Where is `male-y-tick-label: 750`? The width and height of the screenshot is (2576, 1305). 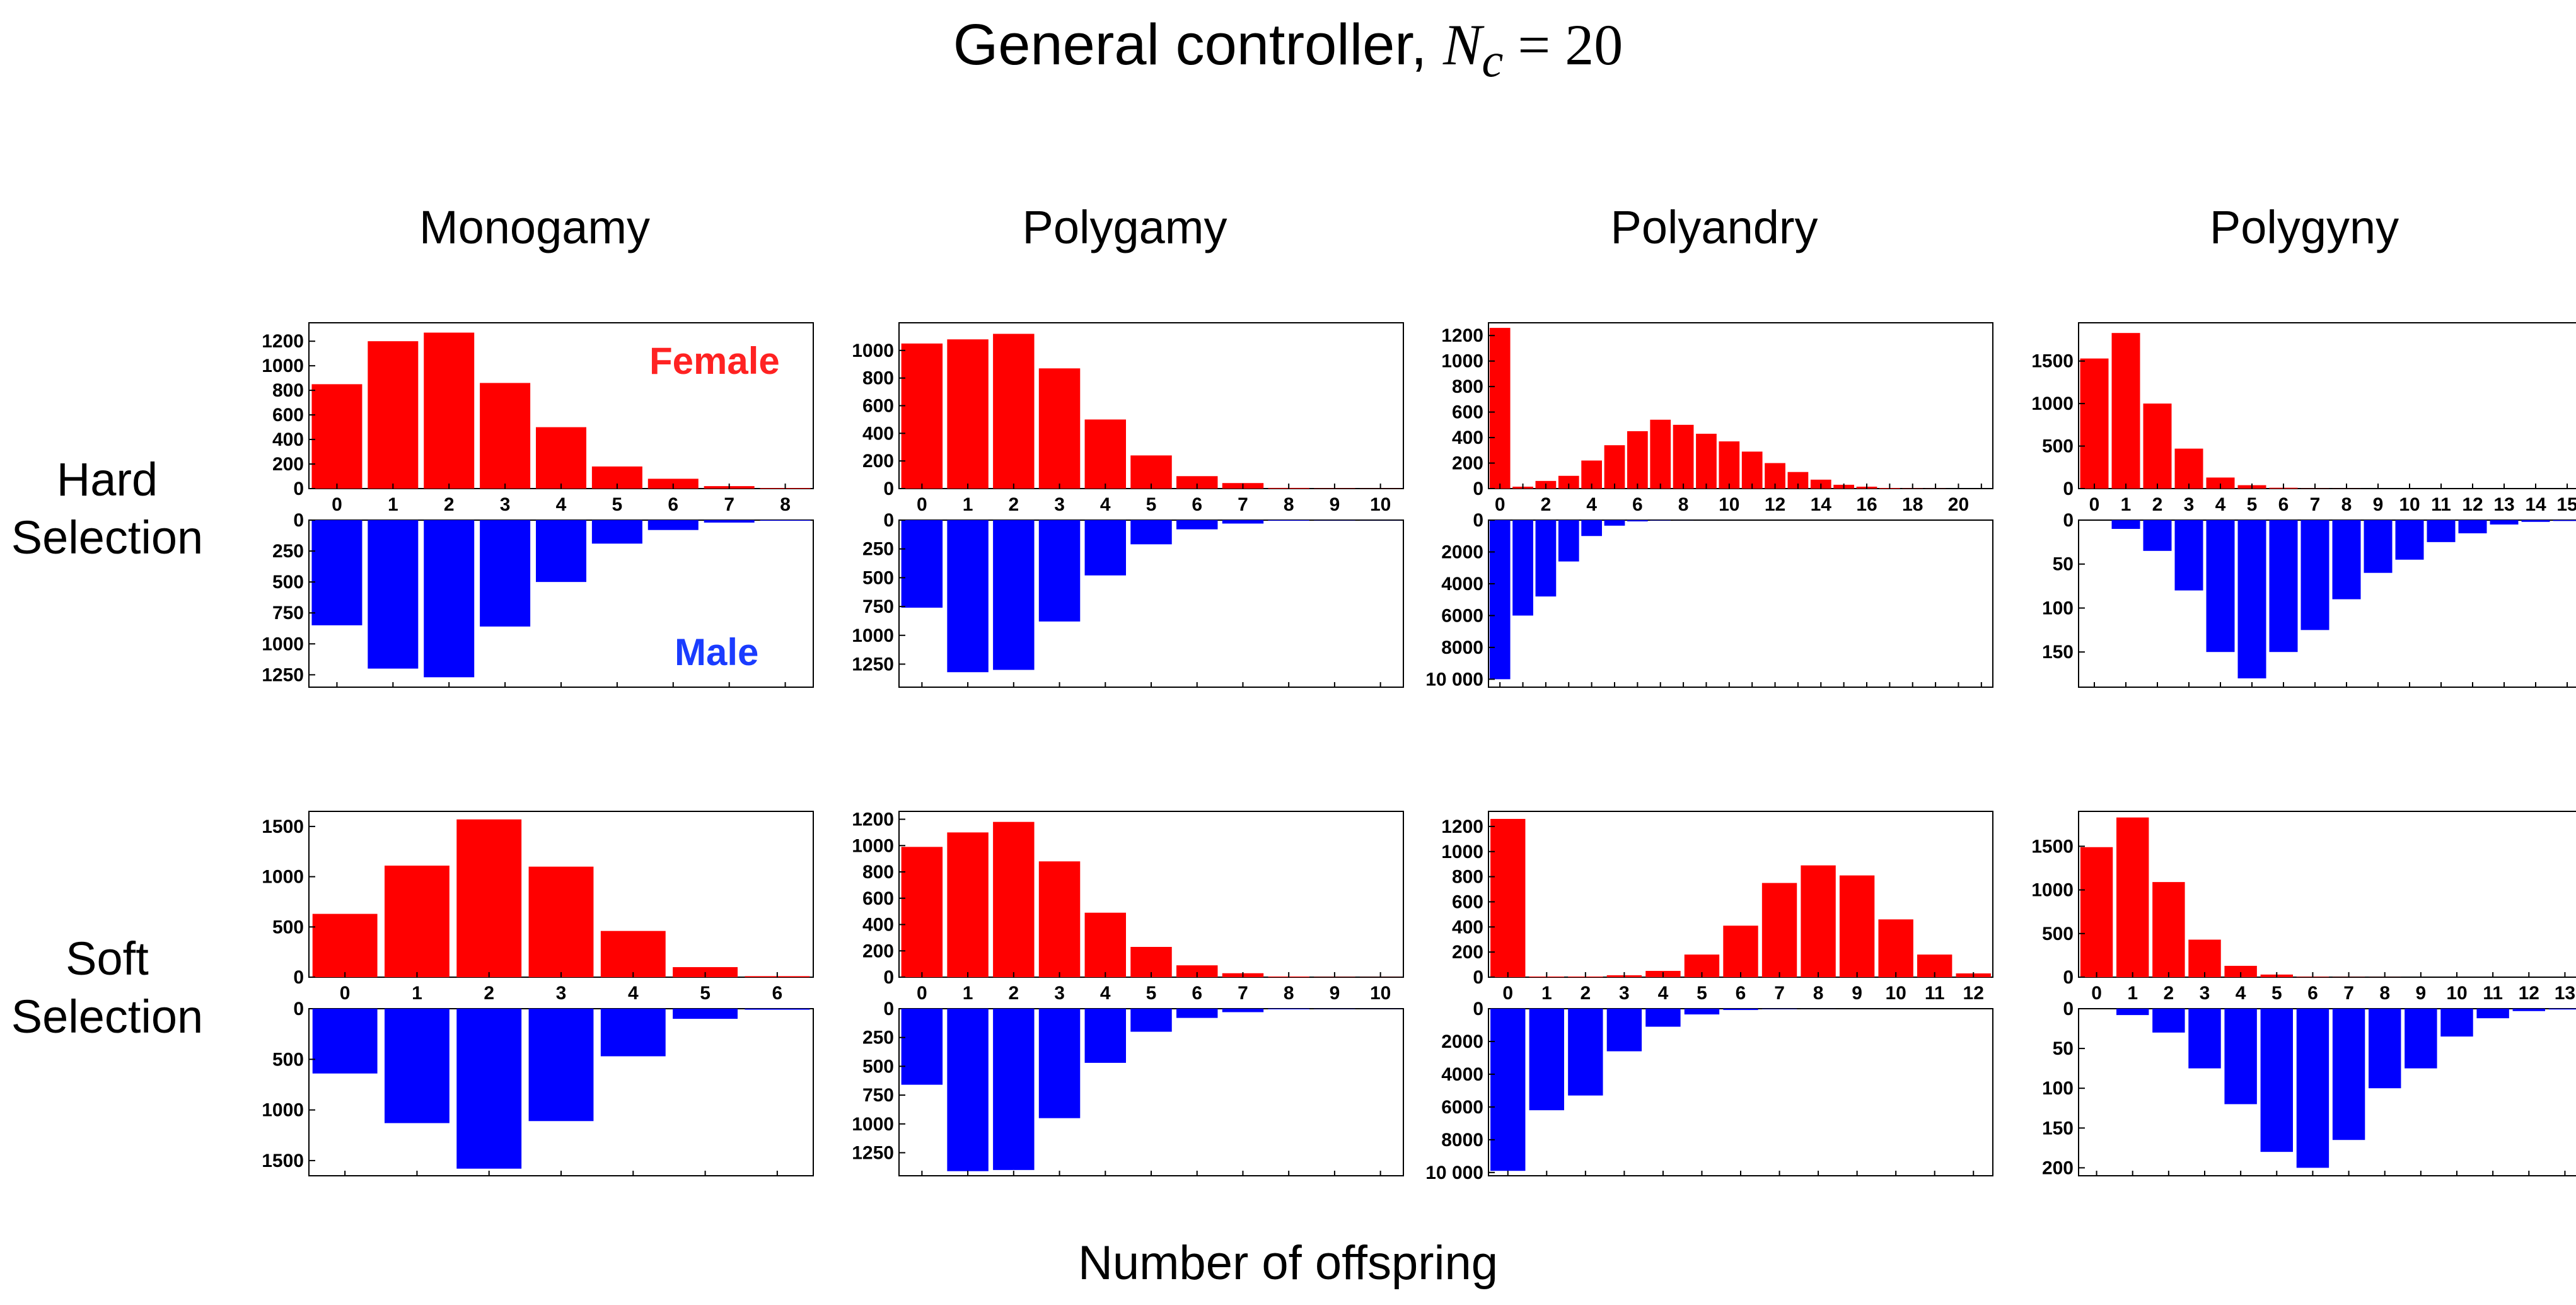
male-y-tick-label: 750 is located at coordinates (878, 606).